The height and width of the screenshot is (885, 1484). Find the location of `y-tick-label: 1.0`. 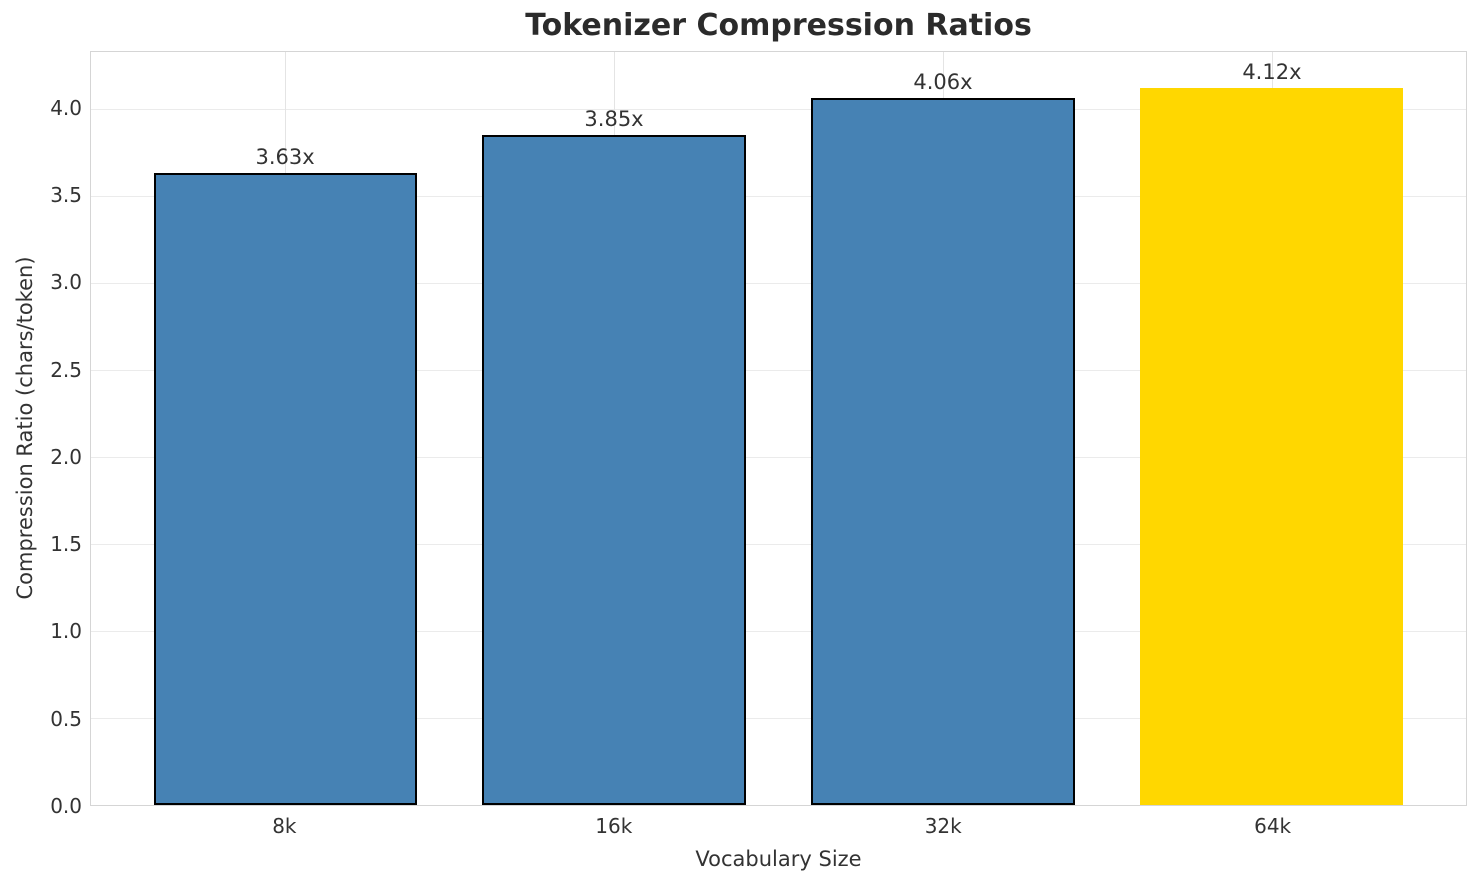

y-tick-label: 1.0 is located at coordinates (66, 631).